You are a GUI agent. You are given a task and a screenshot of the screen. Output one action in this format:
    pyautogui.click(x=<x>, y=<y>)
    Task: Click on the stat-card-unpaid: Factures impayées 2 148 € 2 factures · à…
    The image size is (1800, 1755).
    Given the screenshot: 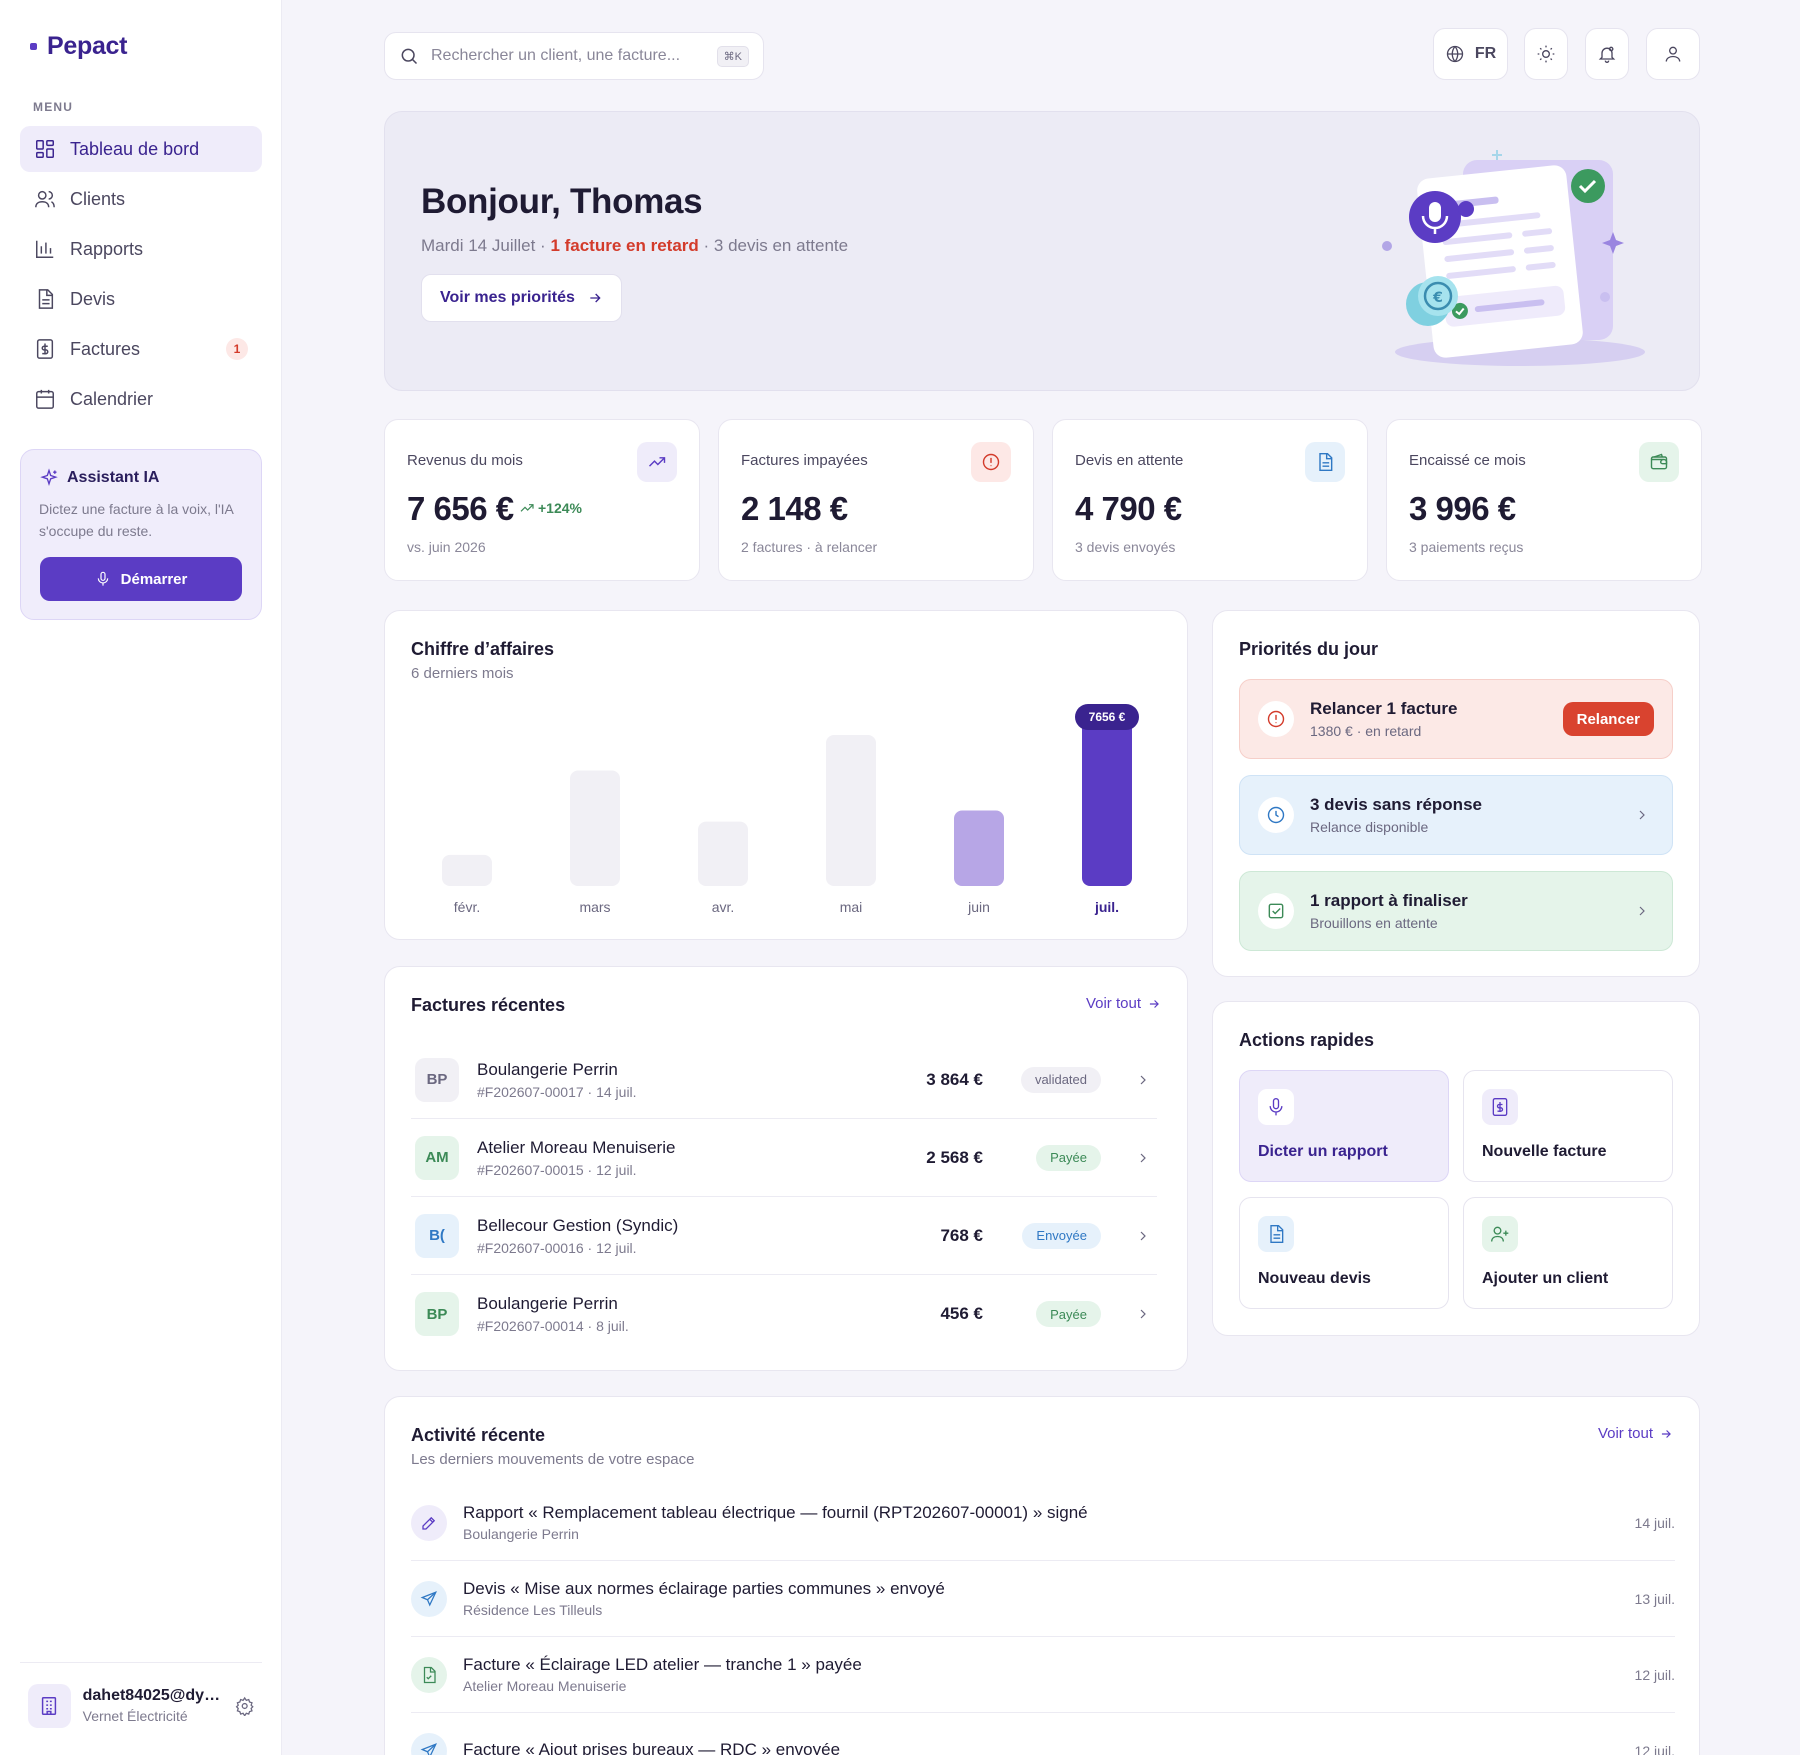 What is the action you would take?
    pyautogui.click(x=876, y=500)
    